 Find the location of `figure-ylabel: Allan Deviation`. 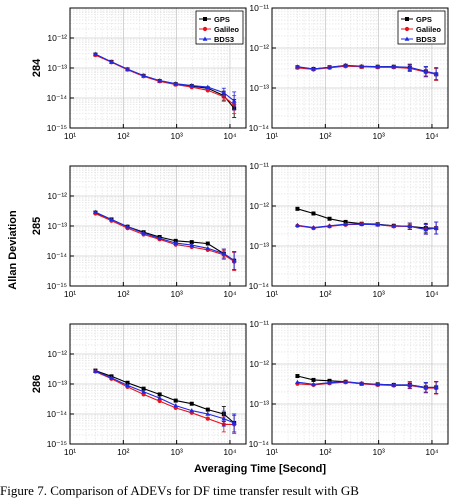

figure-ylabel: Allan Deviation is located at coordinates (13, 250).